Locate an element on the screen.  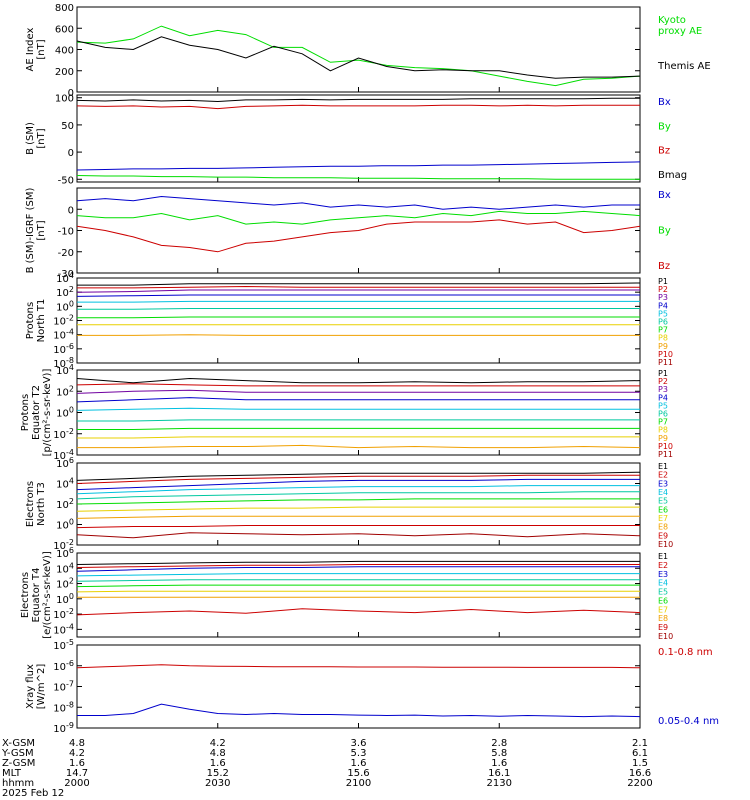
ephemeris-value: 2130 is located at coordinates (499, 783).